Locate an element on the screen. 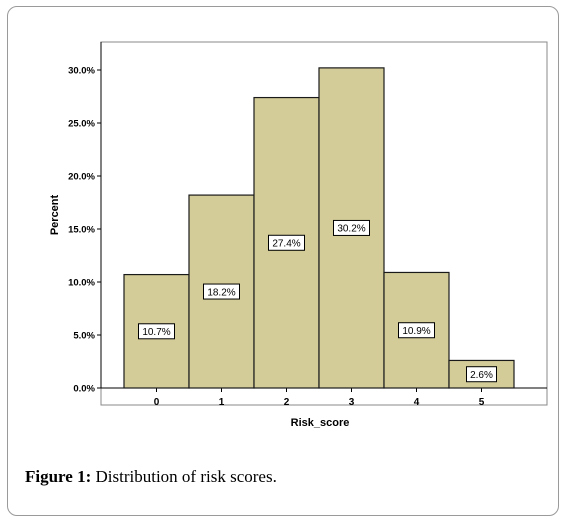 The height and width of the screenshot is (523, 567). x-tick-label: 5 is located at coordinates (482, 402).